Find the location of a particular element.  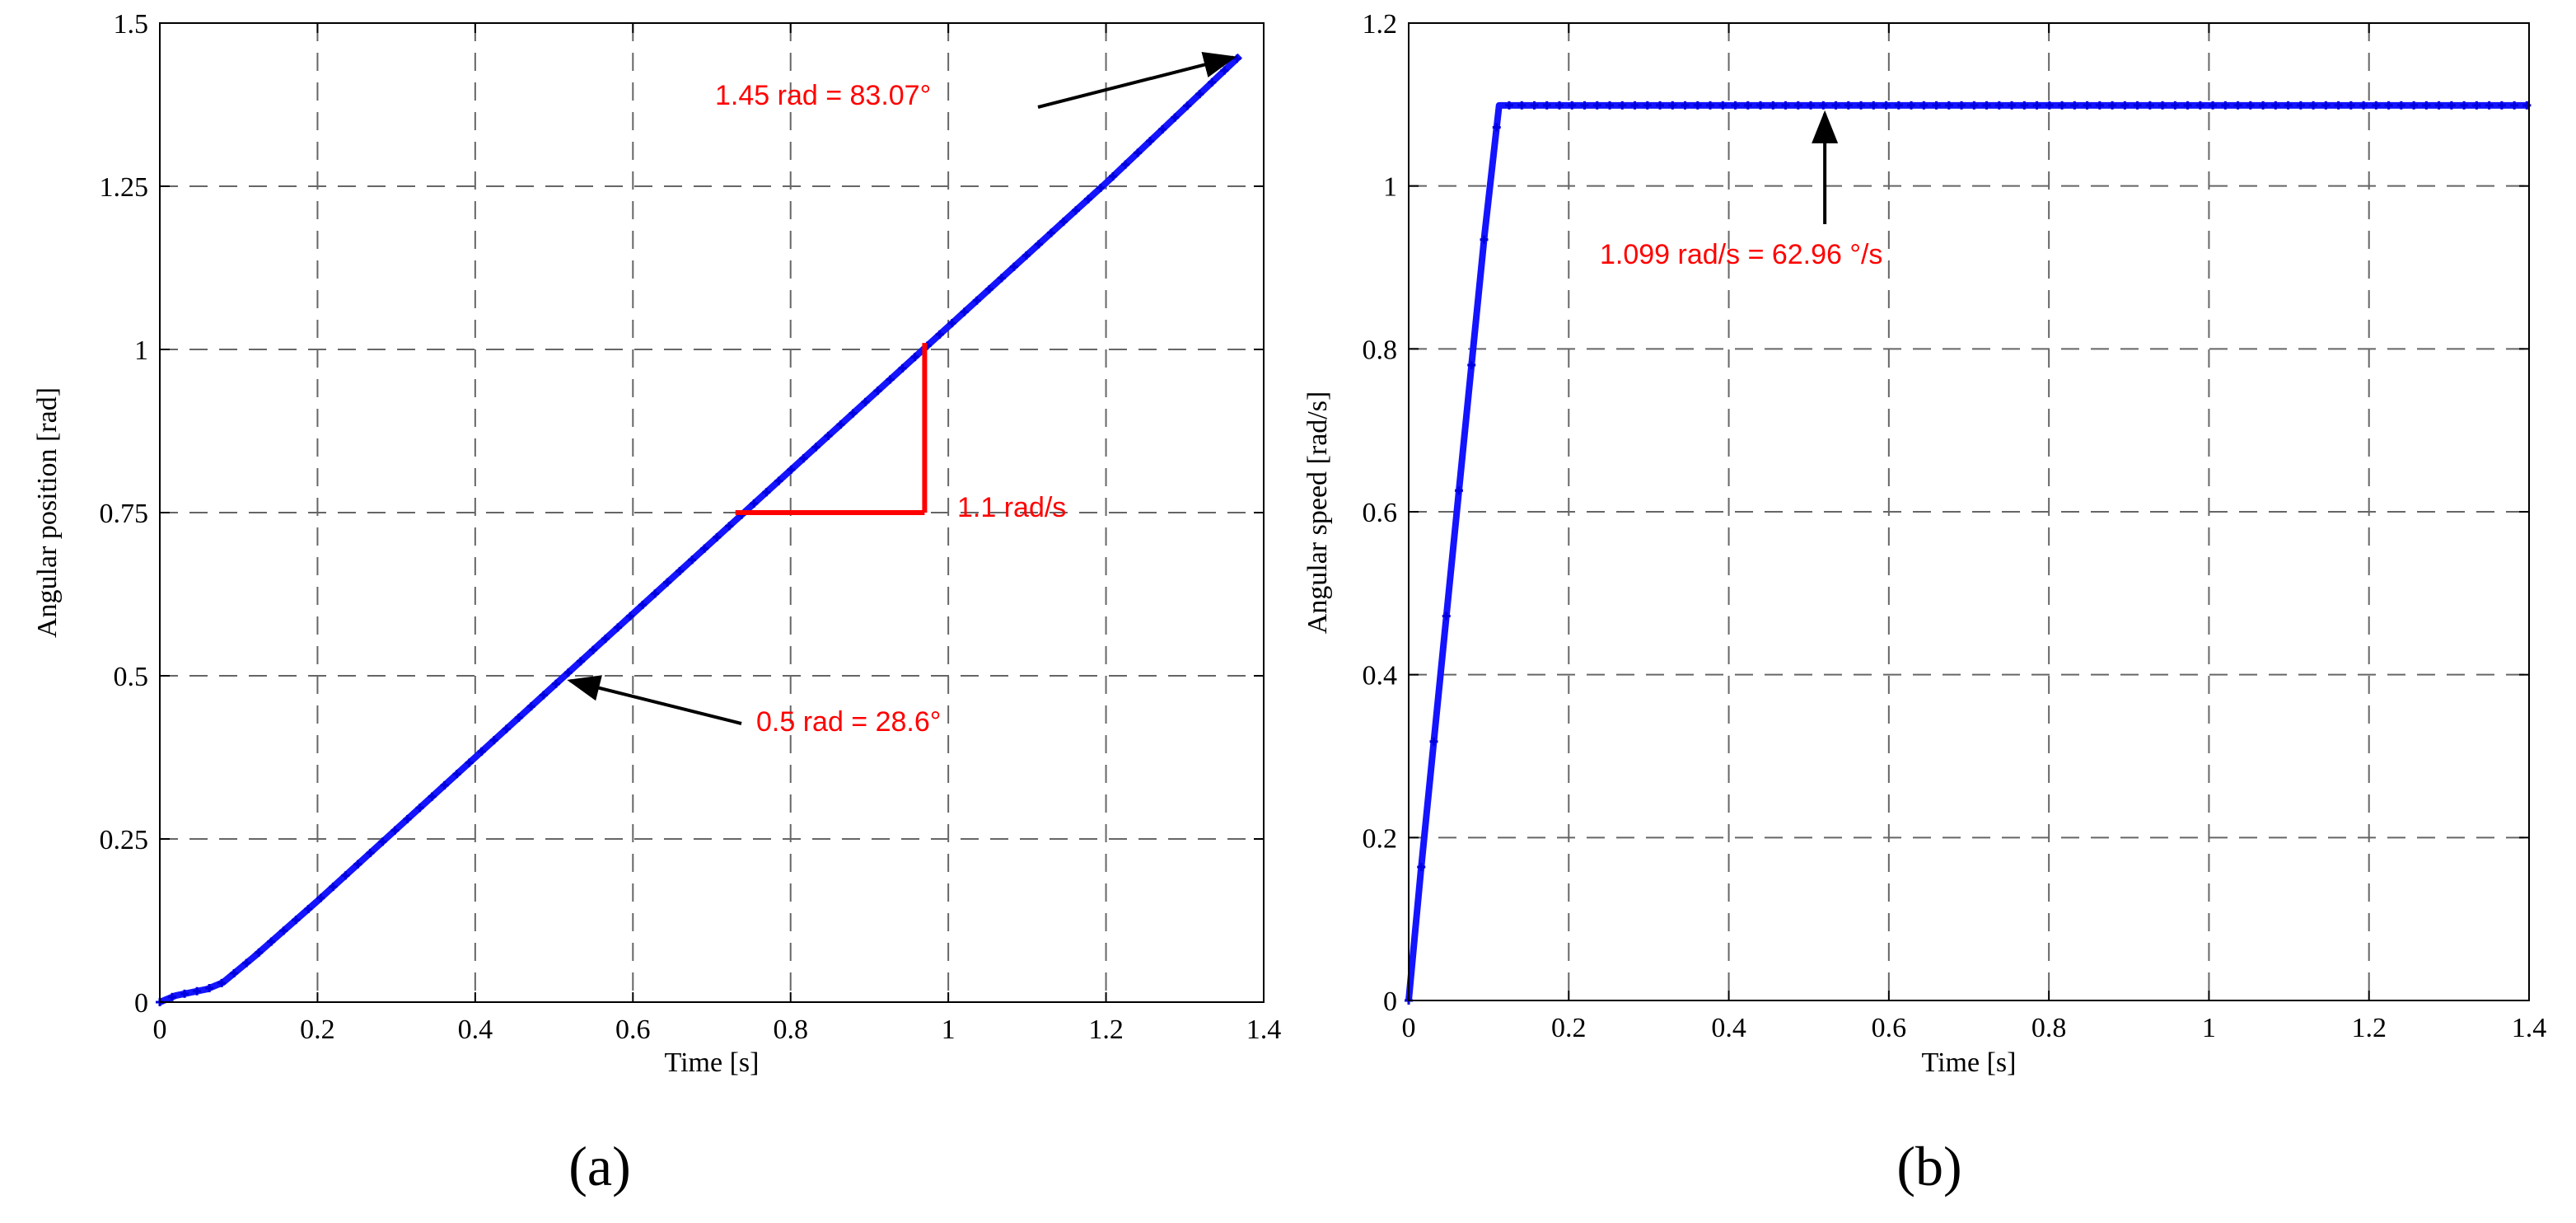

y-tick-label: 0.2 is located at coordinates (1380, 838).